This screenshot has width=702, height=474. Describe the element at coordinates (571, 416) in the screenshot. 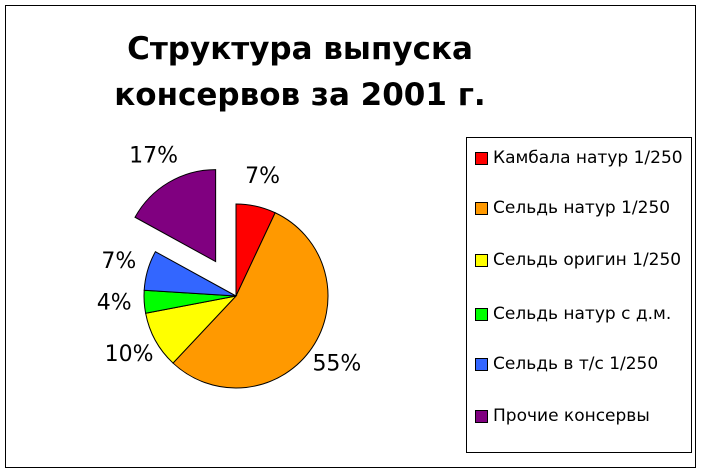

I see `legend-label: Прочие консервы` at that location.